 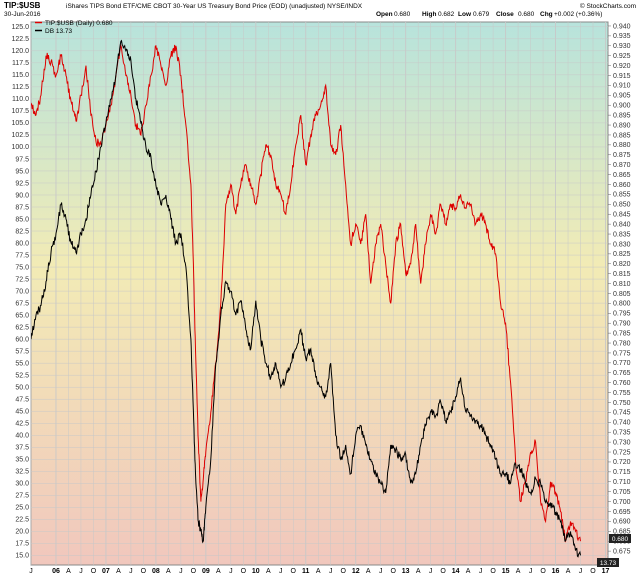 What do you see at coordinates (622, 26) in the screenshot?
I see `right-tick-label: 0.940` at bounding box center [622, 26].